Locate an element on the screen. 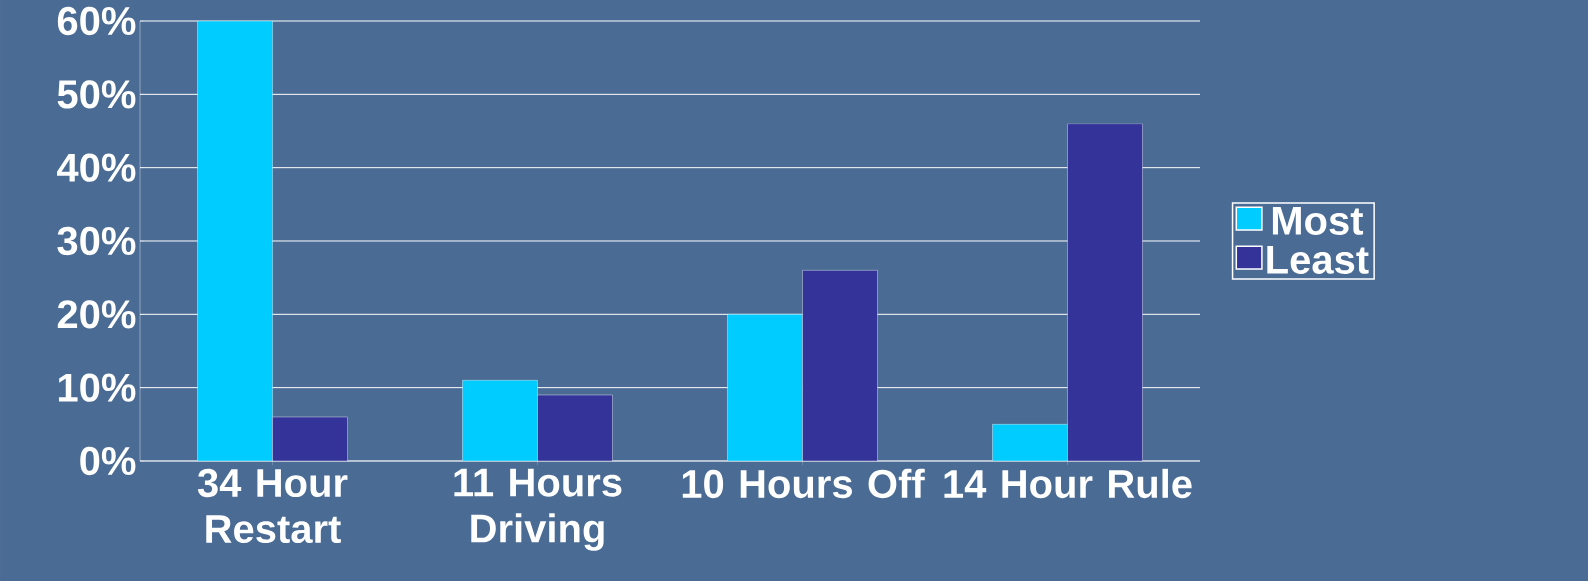 This screenshot has height=581, width=1588. y-tick-label: 20% is located at coordinates (96, 314).